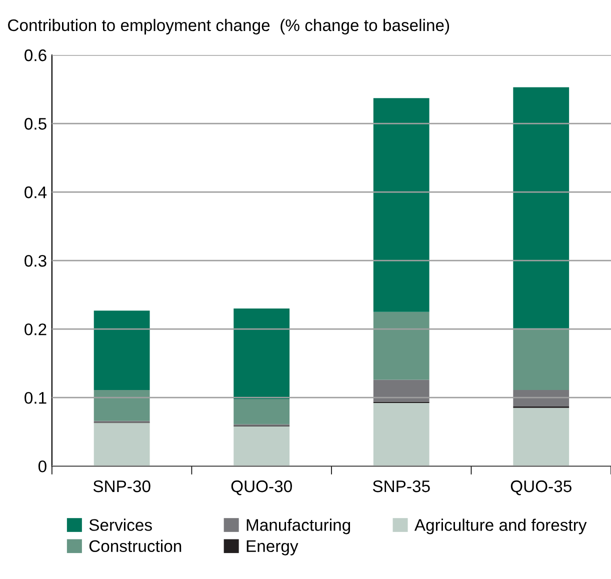  I want to click on x-tick-label: SNP-30, so click(121, 486).